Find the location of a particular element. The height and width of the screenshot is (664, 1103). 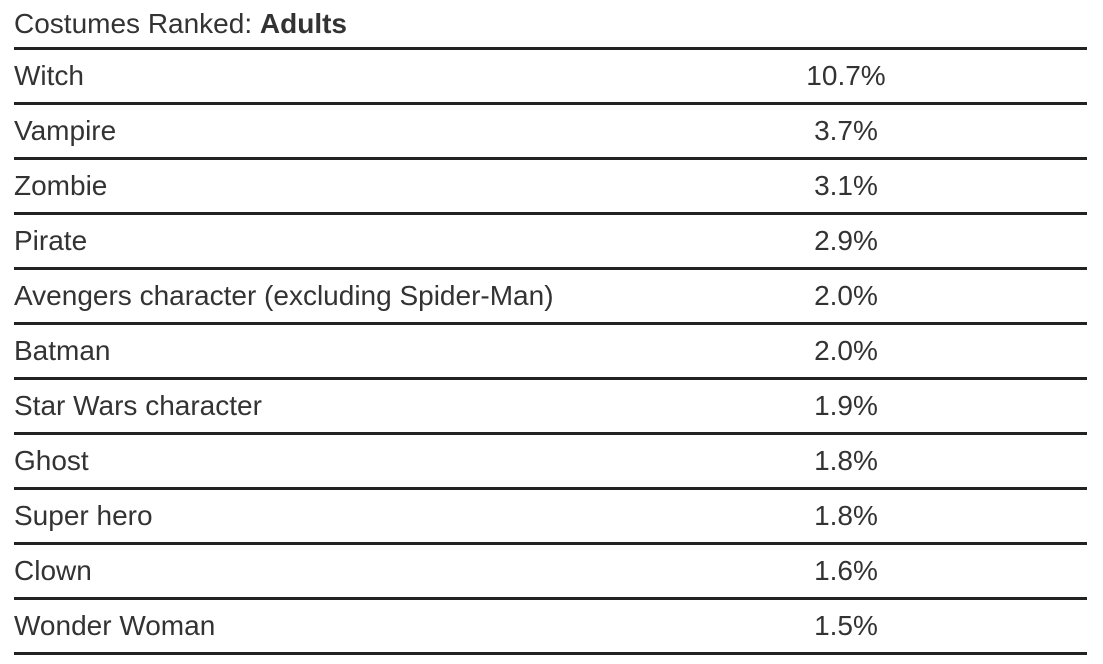

costume-name: Batman is located at coordinates (62, 350).